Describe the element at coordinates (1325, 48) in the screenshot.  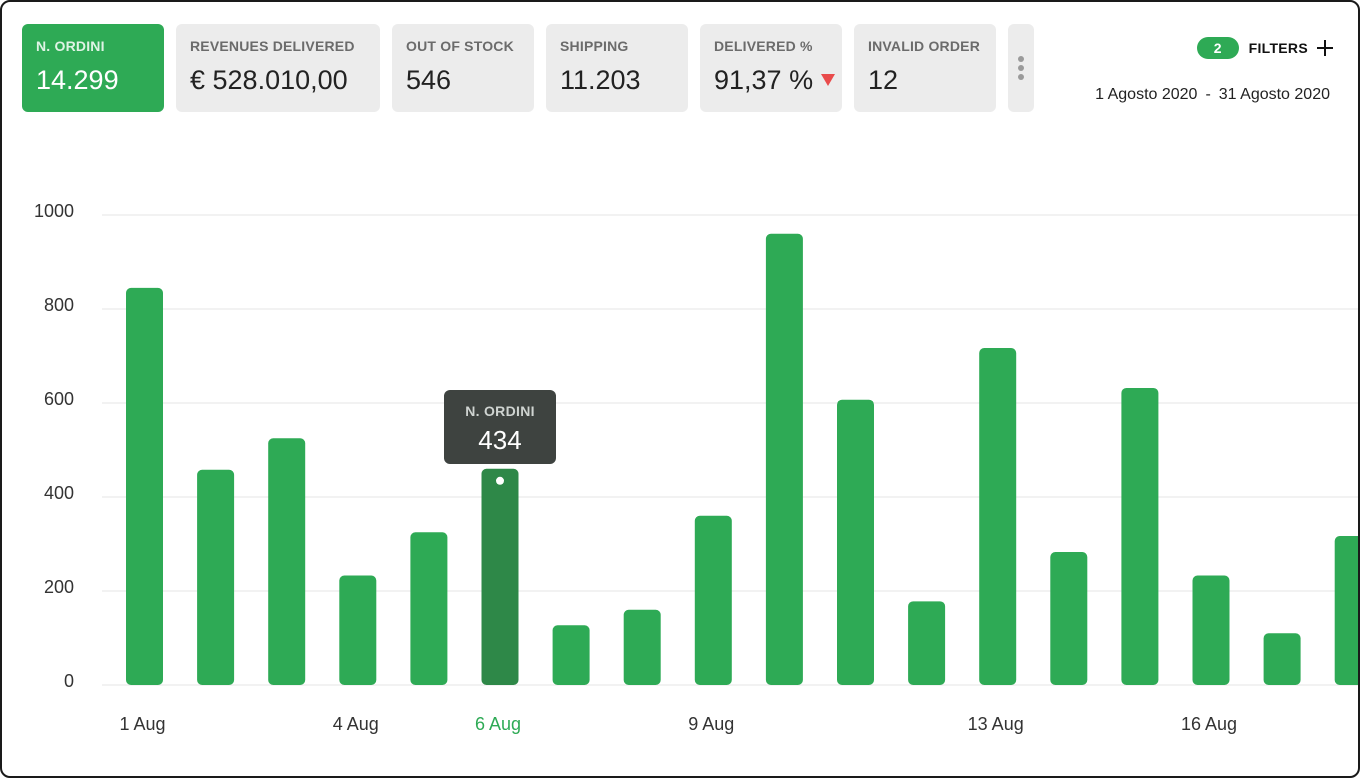
I see `plus-icon` at that location.